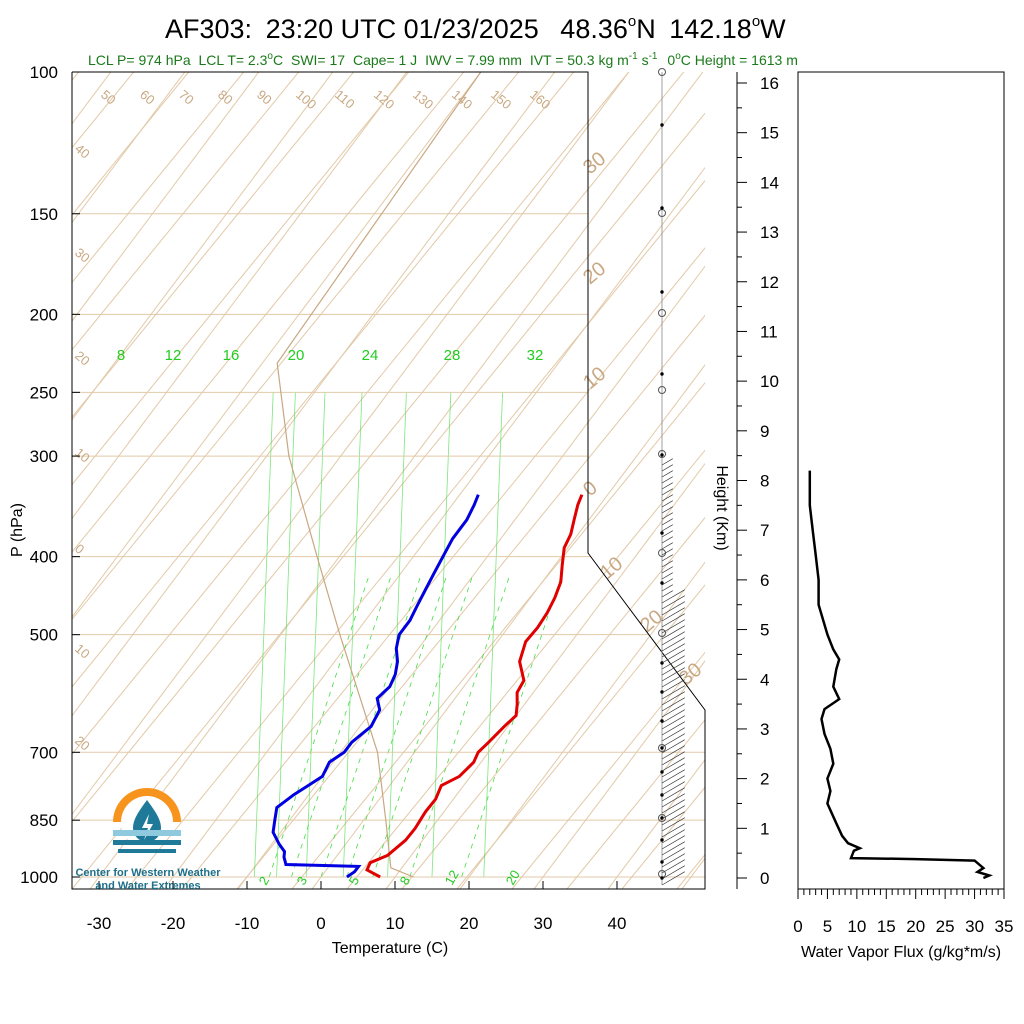  What do you see at coordinates (173, 355) in the screenshot?
I see `mixing-ratio-label: 12` at bounding box center [173, 355].